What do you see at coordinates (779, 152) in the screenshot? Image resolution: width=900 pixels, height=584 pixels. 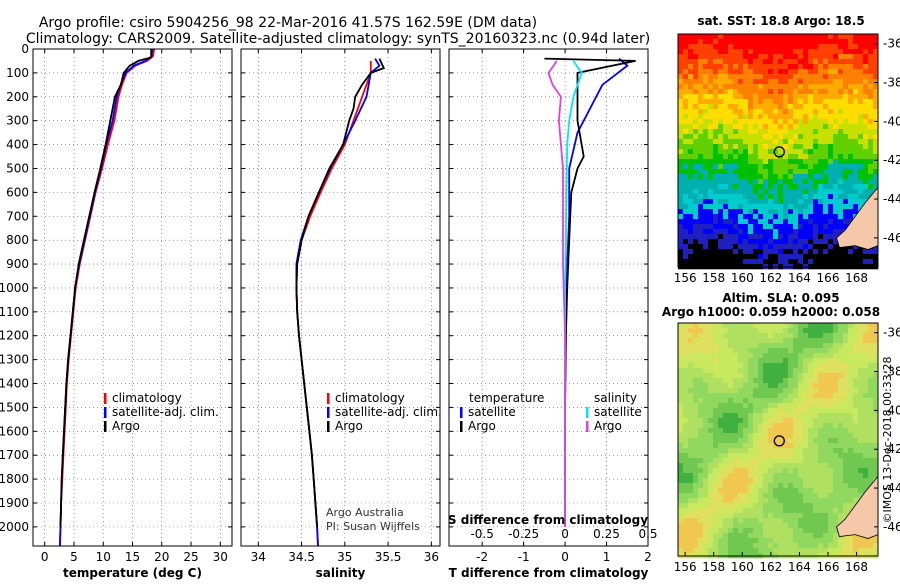 I see `argo-location-marker` at bounding box center [779, 152].